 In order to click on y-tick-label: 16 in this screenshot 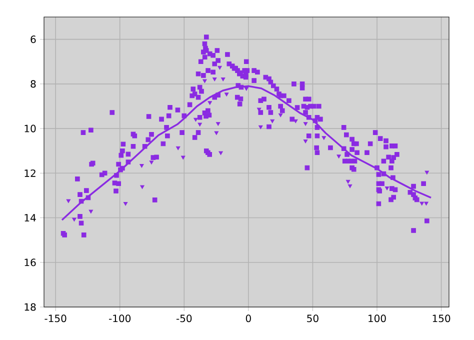, I will do `click(30, 262)`.